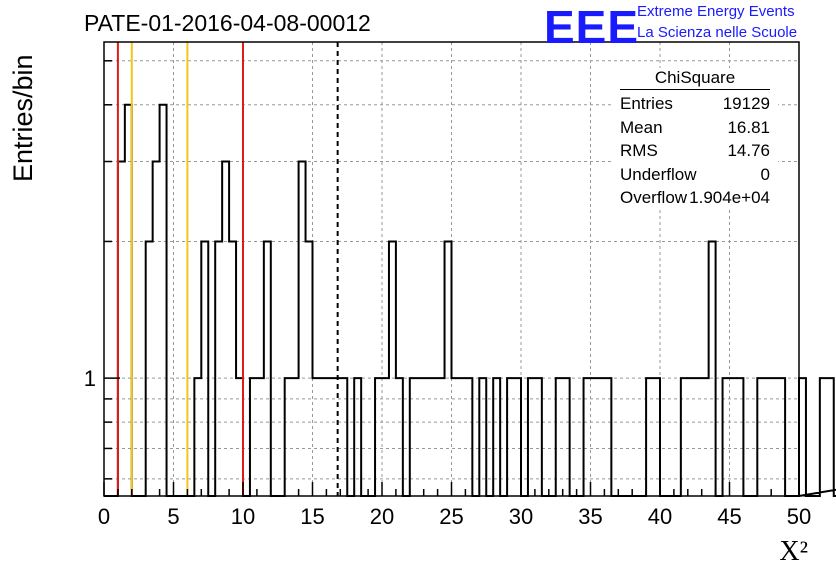 The width and height of the screenshot is (836, 572). I want to click on x-tick-label: 40, so click(660, 516).